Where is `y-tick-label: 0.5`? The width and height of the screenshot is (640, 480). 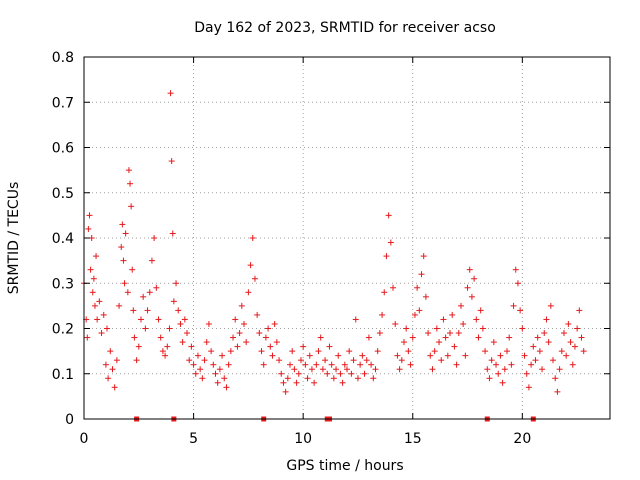
y-tick-label: 0.5 is located at coordinates (63, 194).